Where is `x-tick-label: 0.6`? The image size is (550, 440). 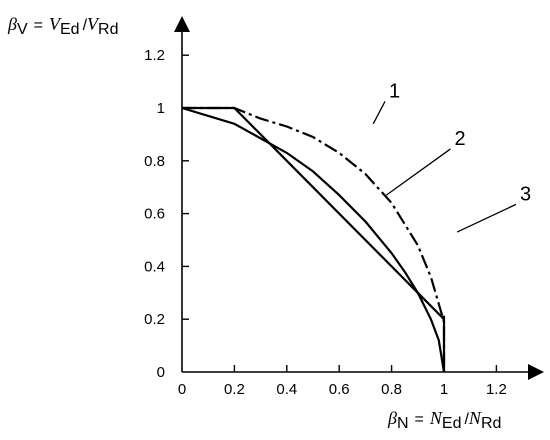 x-tick-label: 0.6 is located at coordinates (339, 389).